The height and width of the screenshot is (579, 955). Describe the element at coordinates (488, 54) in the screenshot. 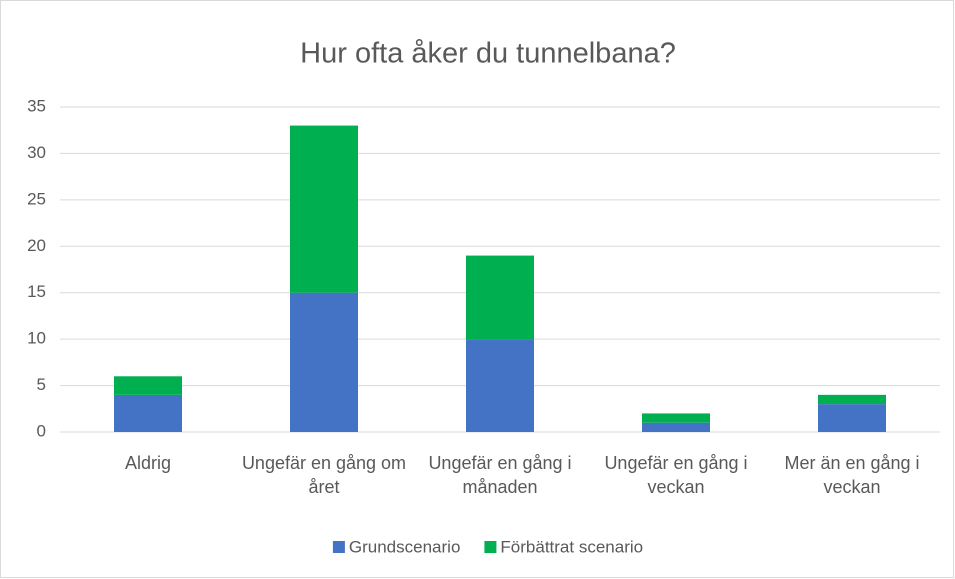

I see `chart-title: Hur ofta åker du tunnelbana?` at that location.